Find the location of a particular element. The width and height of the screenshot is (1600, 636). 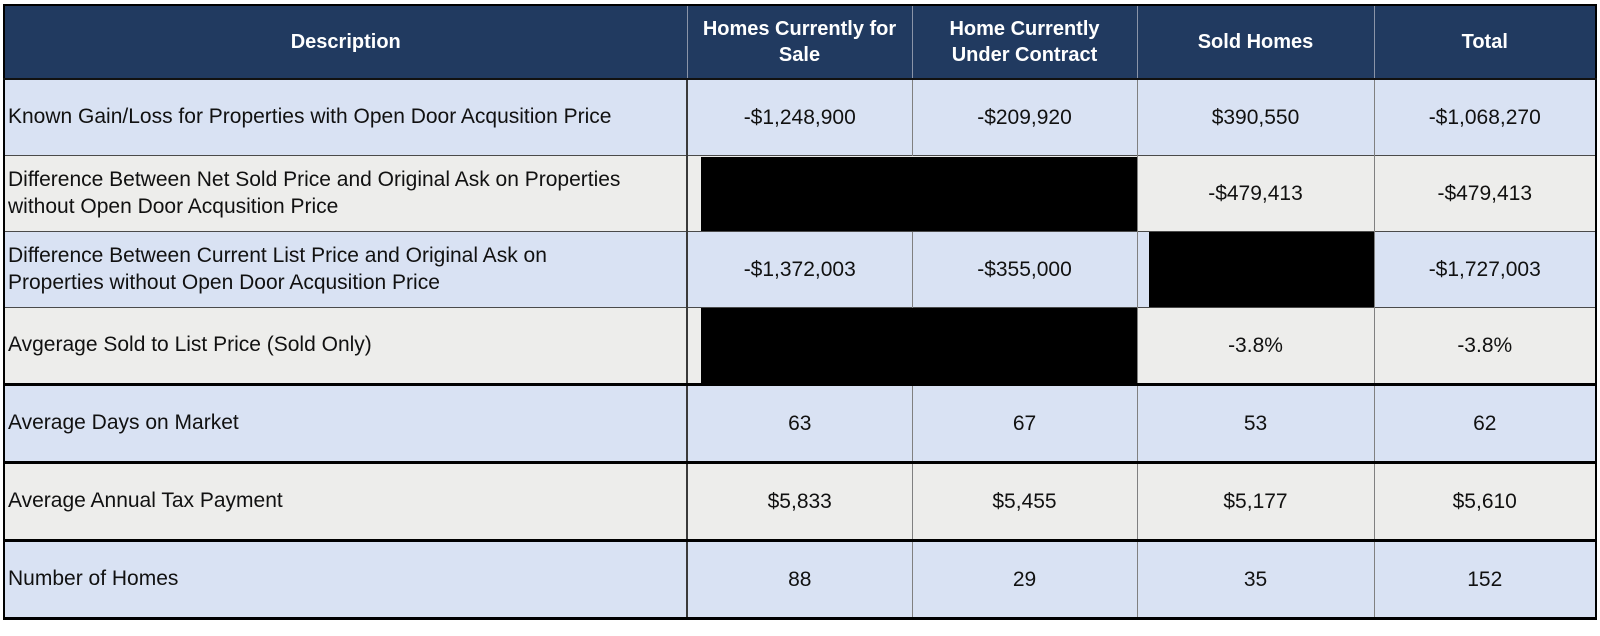

cell-value: -$1,372,003 is located at coordinates (799, 269).